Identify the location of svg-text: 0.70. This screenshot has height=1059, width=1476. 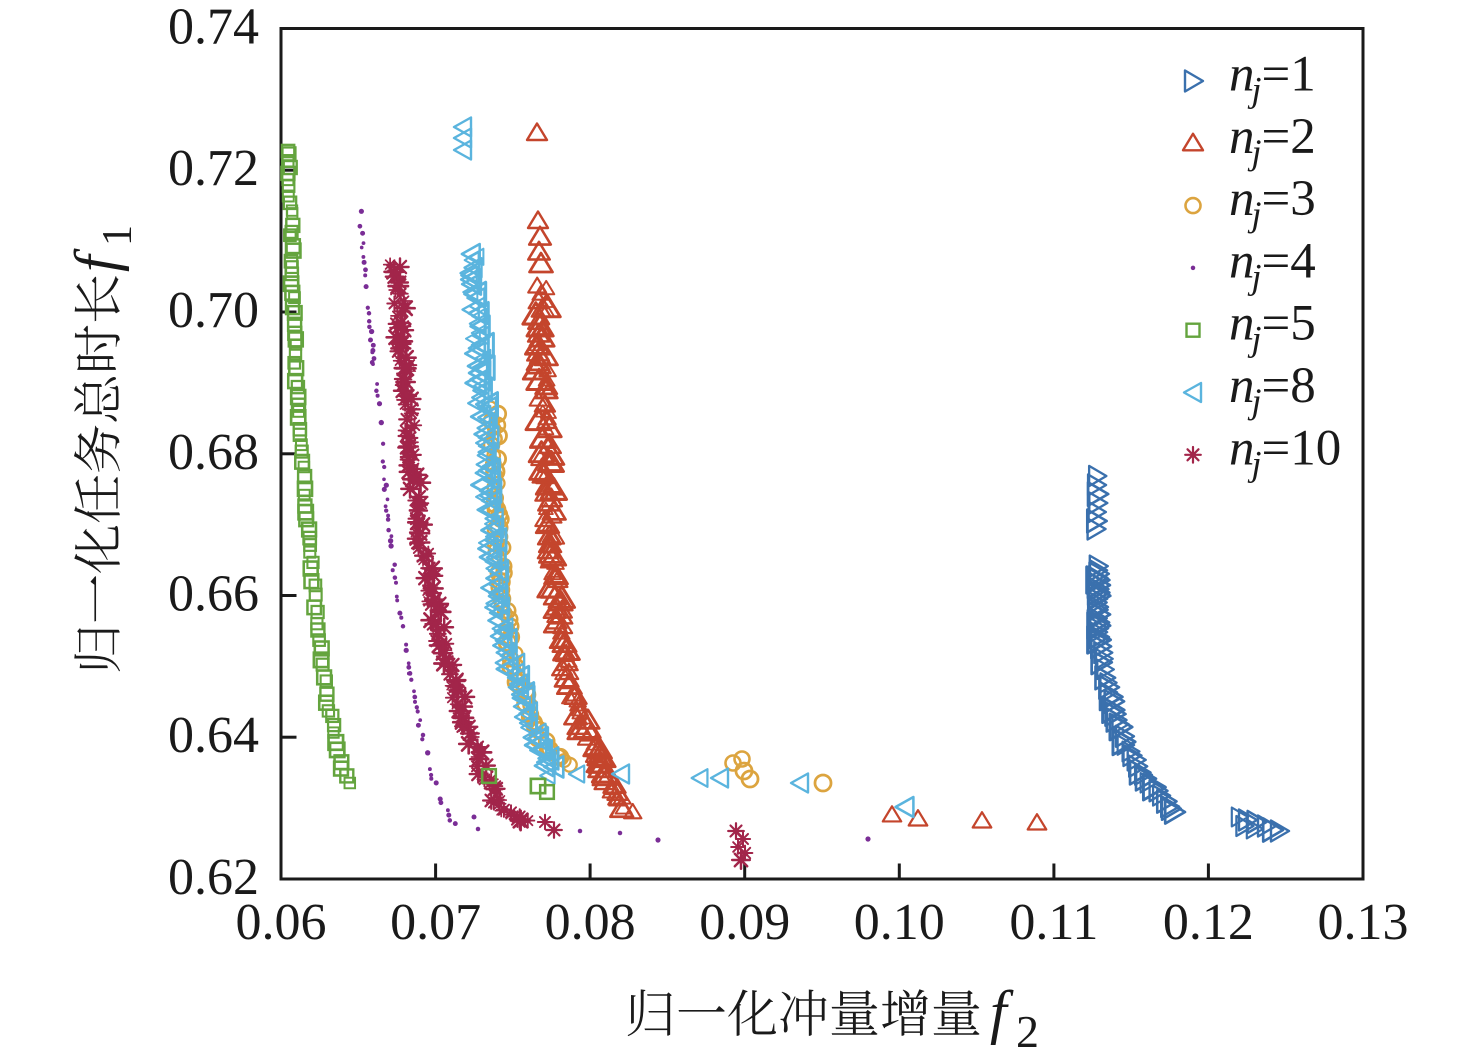
(213, 310).